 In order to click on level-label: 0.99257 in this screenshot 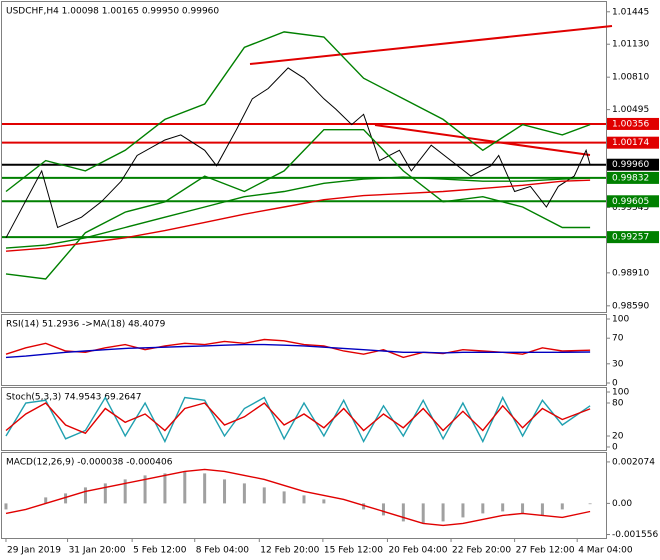, I will do `click(630, 238)`.